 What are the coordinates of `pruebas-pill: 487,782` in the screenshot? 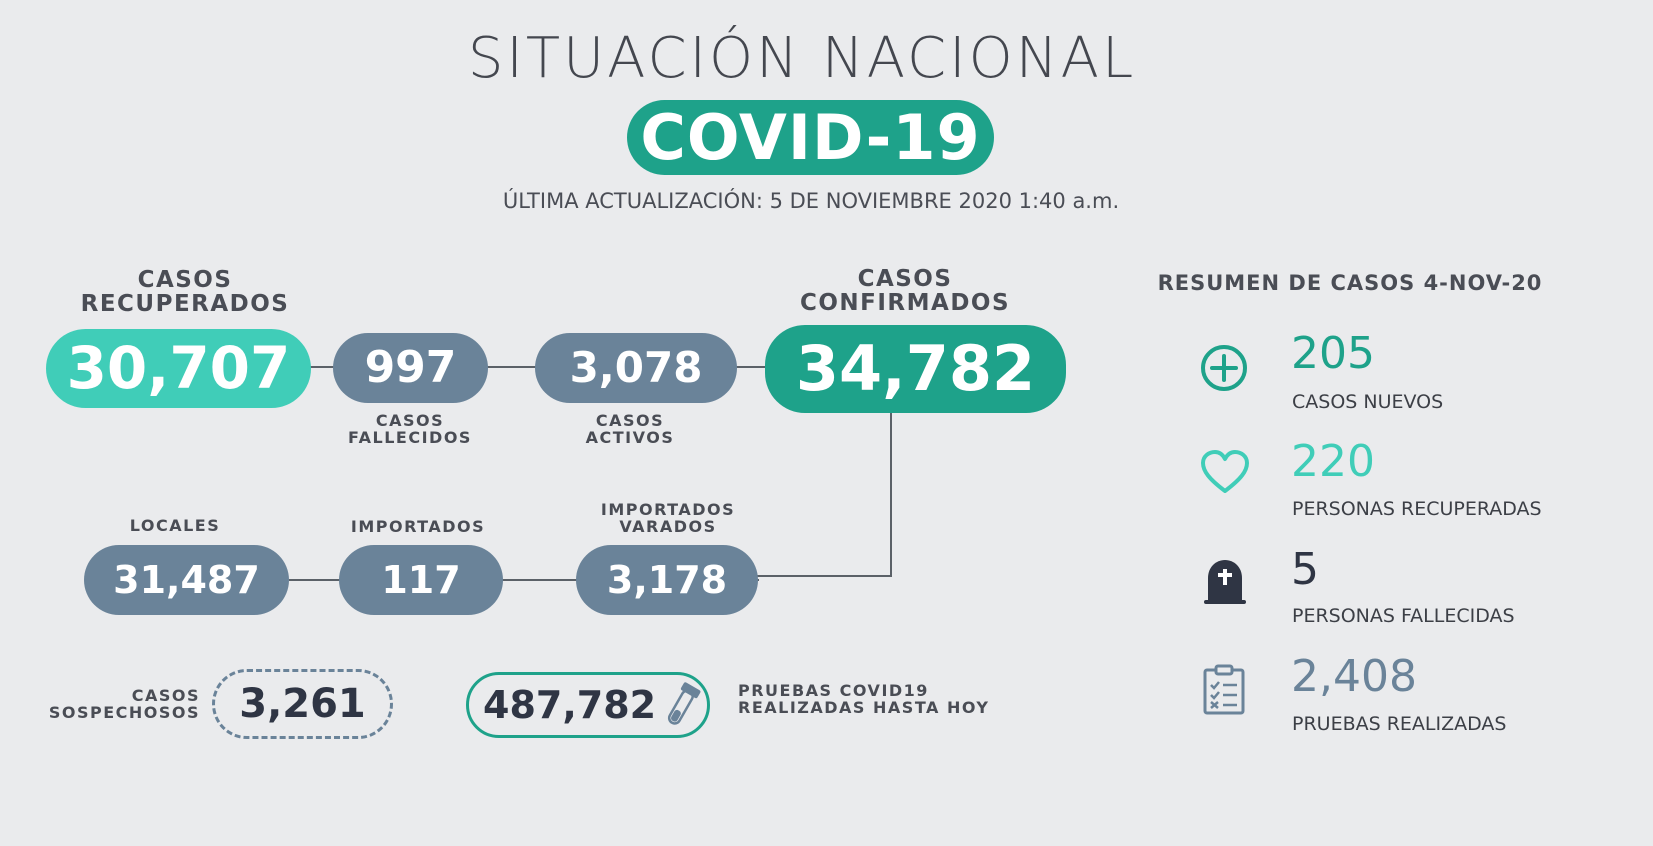 It's located at (588, 705).